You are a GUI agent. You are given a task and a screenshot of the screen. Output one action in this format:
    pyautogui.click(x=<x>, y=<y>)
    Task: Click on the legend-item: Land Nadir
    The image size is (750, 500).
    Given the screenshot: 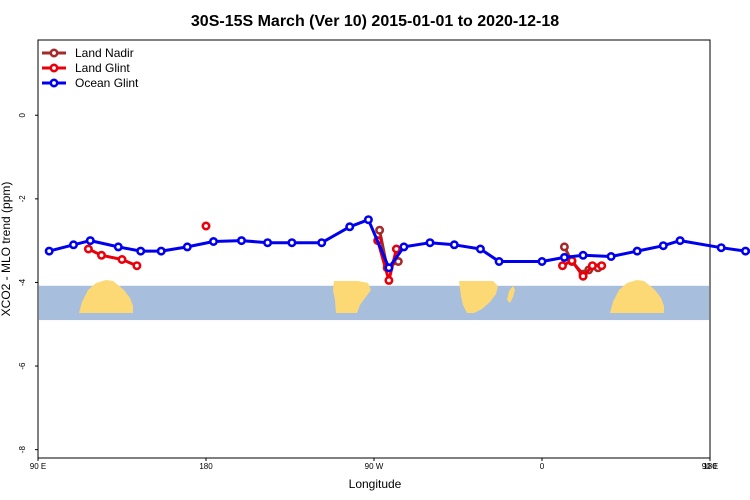 What is the action you would take?
    pyautogui.click(x=88, y=53)
    